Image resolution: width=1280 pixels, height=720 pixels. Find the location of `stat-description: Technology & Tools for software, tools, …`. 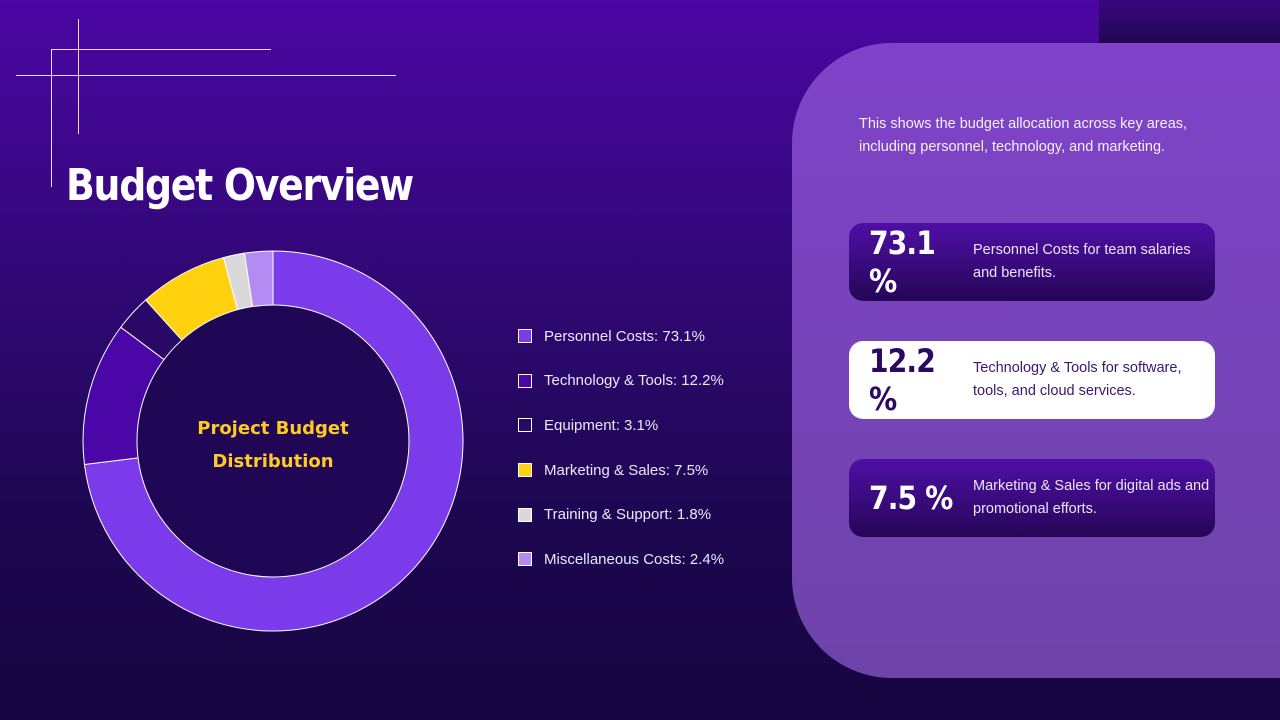

stat-description: Technology & Tools for software, tools, … is located at coordinates (1077, 379).